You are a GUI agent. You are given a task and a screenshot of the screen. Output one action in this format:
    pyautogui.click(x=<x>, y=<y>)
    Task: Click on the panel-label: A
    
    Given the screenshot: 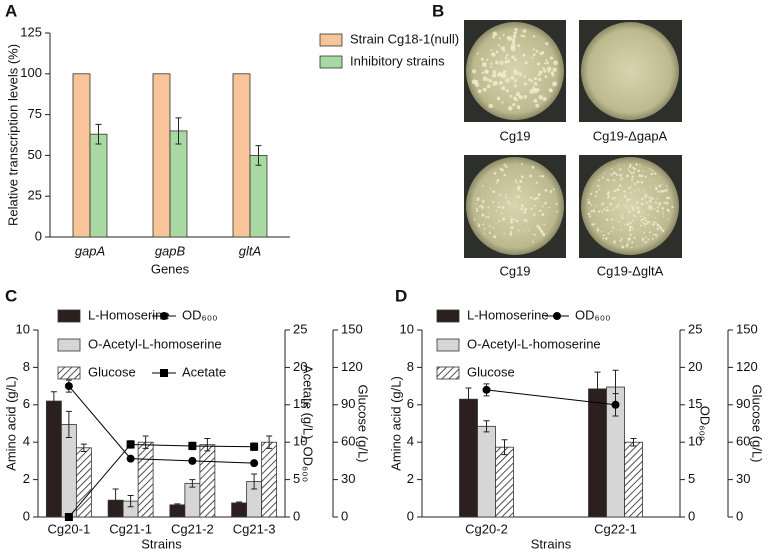 What is the action you would take?
    pyautogui.click(x=11, y=10)
    